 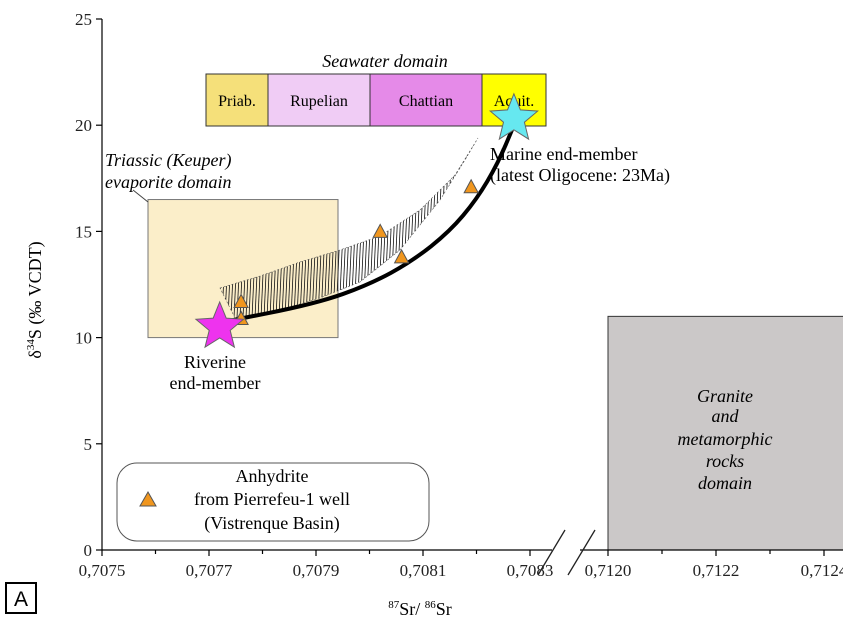 I want to click on x-axis-label: 87Sr/ 86Sr, so click(x=420, y=609).